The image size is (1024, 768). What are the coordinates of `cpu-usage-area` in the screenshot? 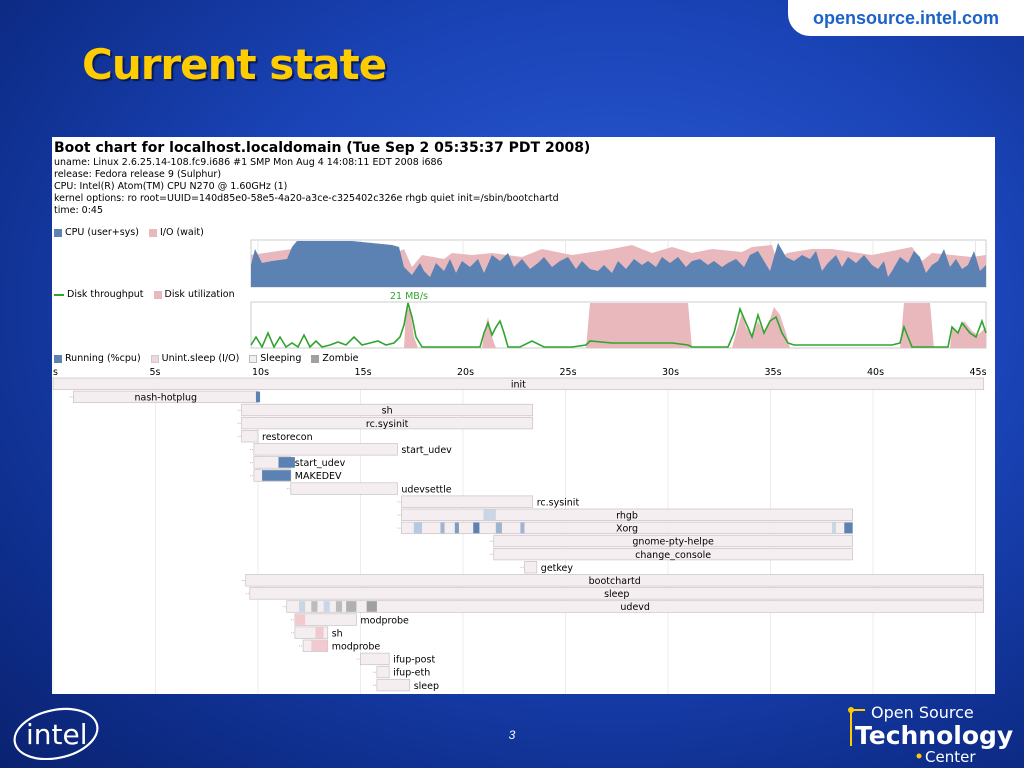 It's located at (618, 264).